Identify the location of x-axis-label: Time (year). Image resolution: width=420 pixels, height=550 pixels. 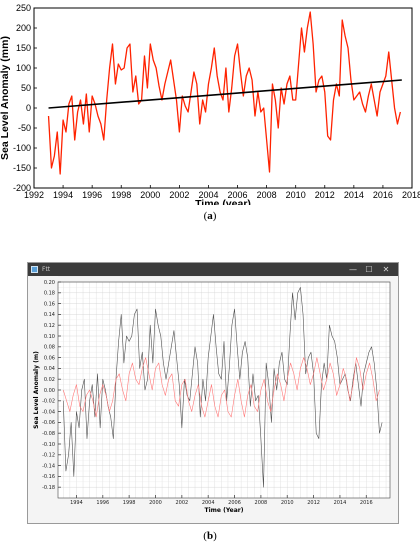
(223, 201).